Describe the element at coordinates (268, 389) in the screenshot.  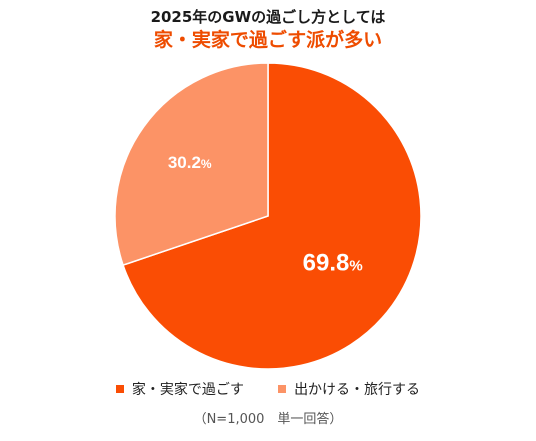
I see `legend: 家・実家で過ごす 出かける・旅行する` at that location.